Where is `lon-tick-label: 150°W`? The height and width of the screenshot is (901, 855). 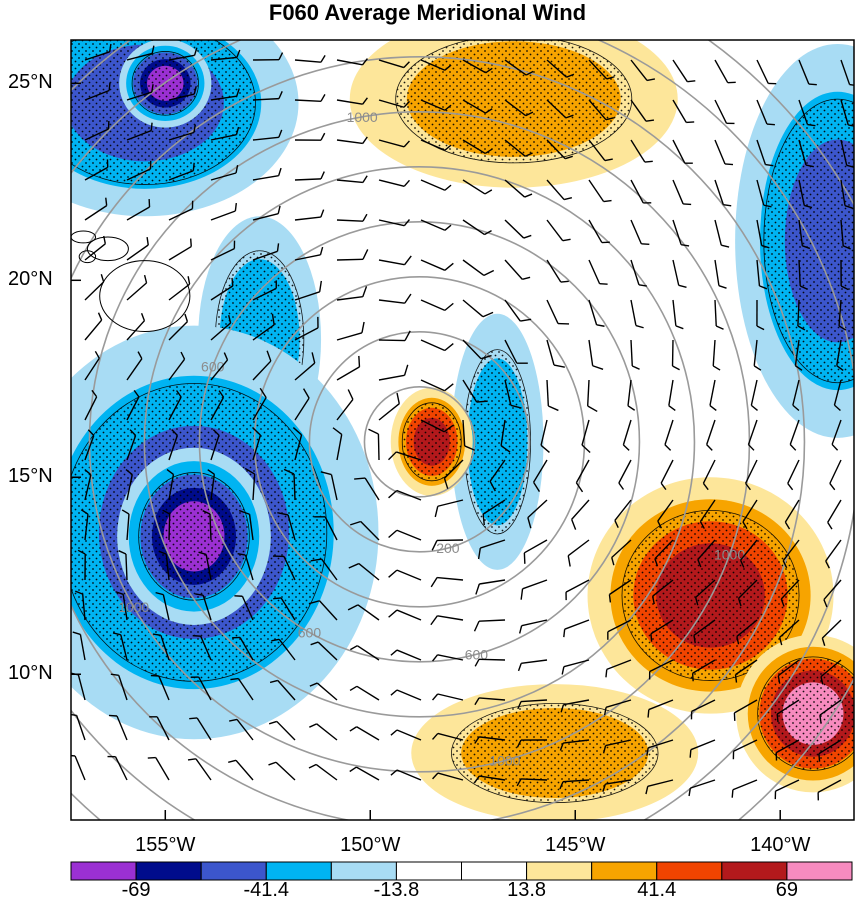 lon-tick-label: 150°W is located at coordinates (370, 845).